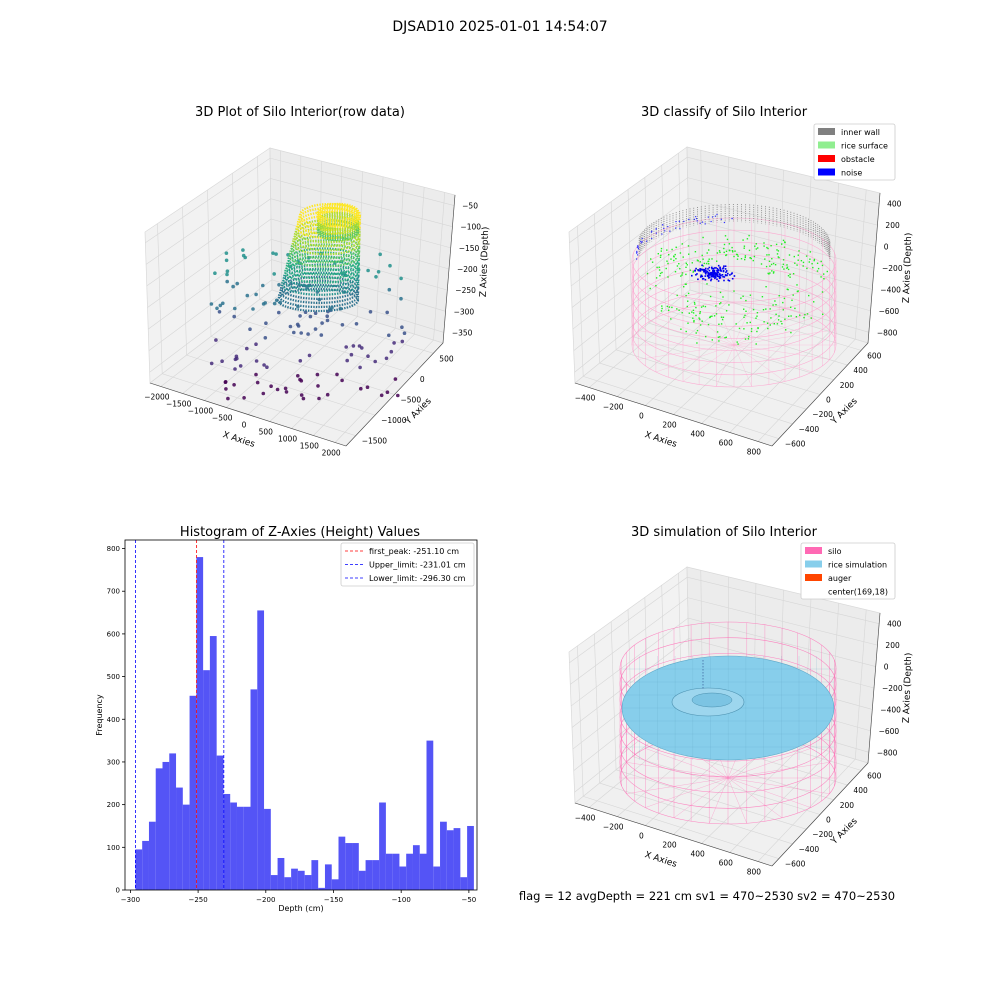 The width and height of the screenshot is (1000, 1000). What do you see at coordinates (394, 420) in the screenshot?
I see `raw-y-tick: −1000` at bounding box center [394, 420].